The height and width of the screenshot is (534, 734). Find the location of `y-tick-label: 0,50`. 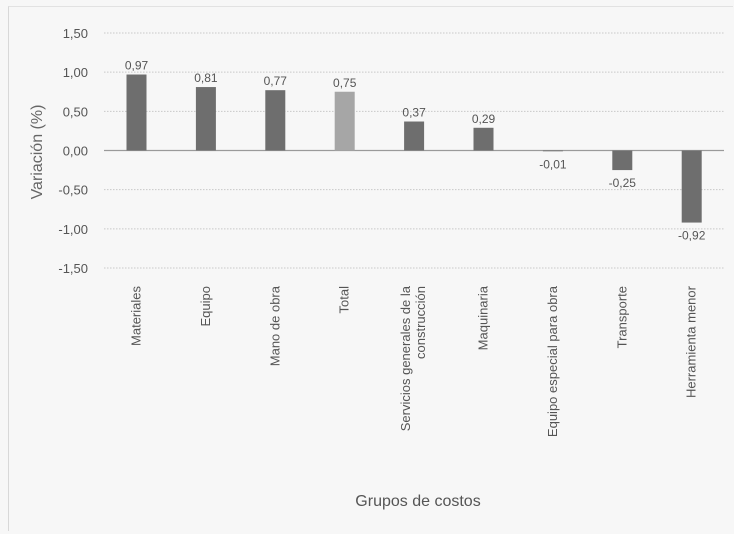

y-tick-label: 0,50 is located at coordinates (75, 111).